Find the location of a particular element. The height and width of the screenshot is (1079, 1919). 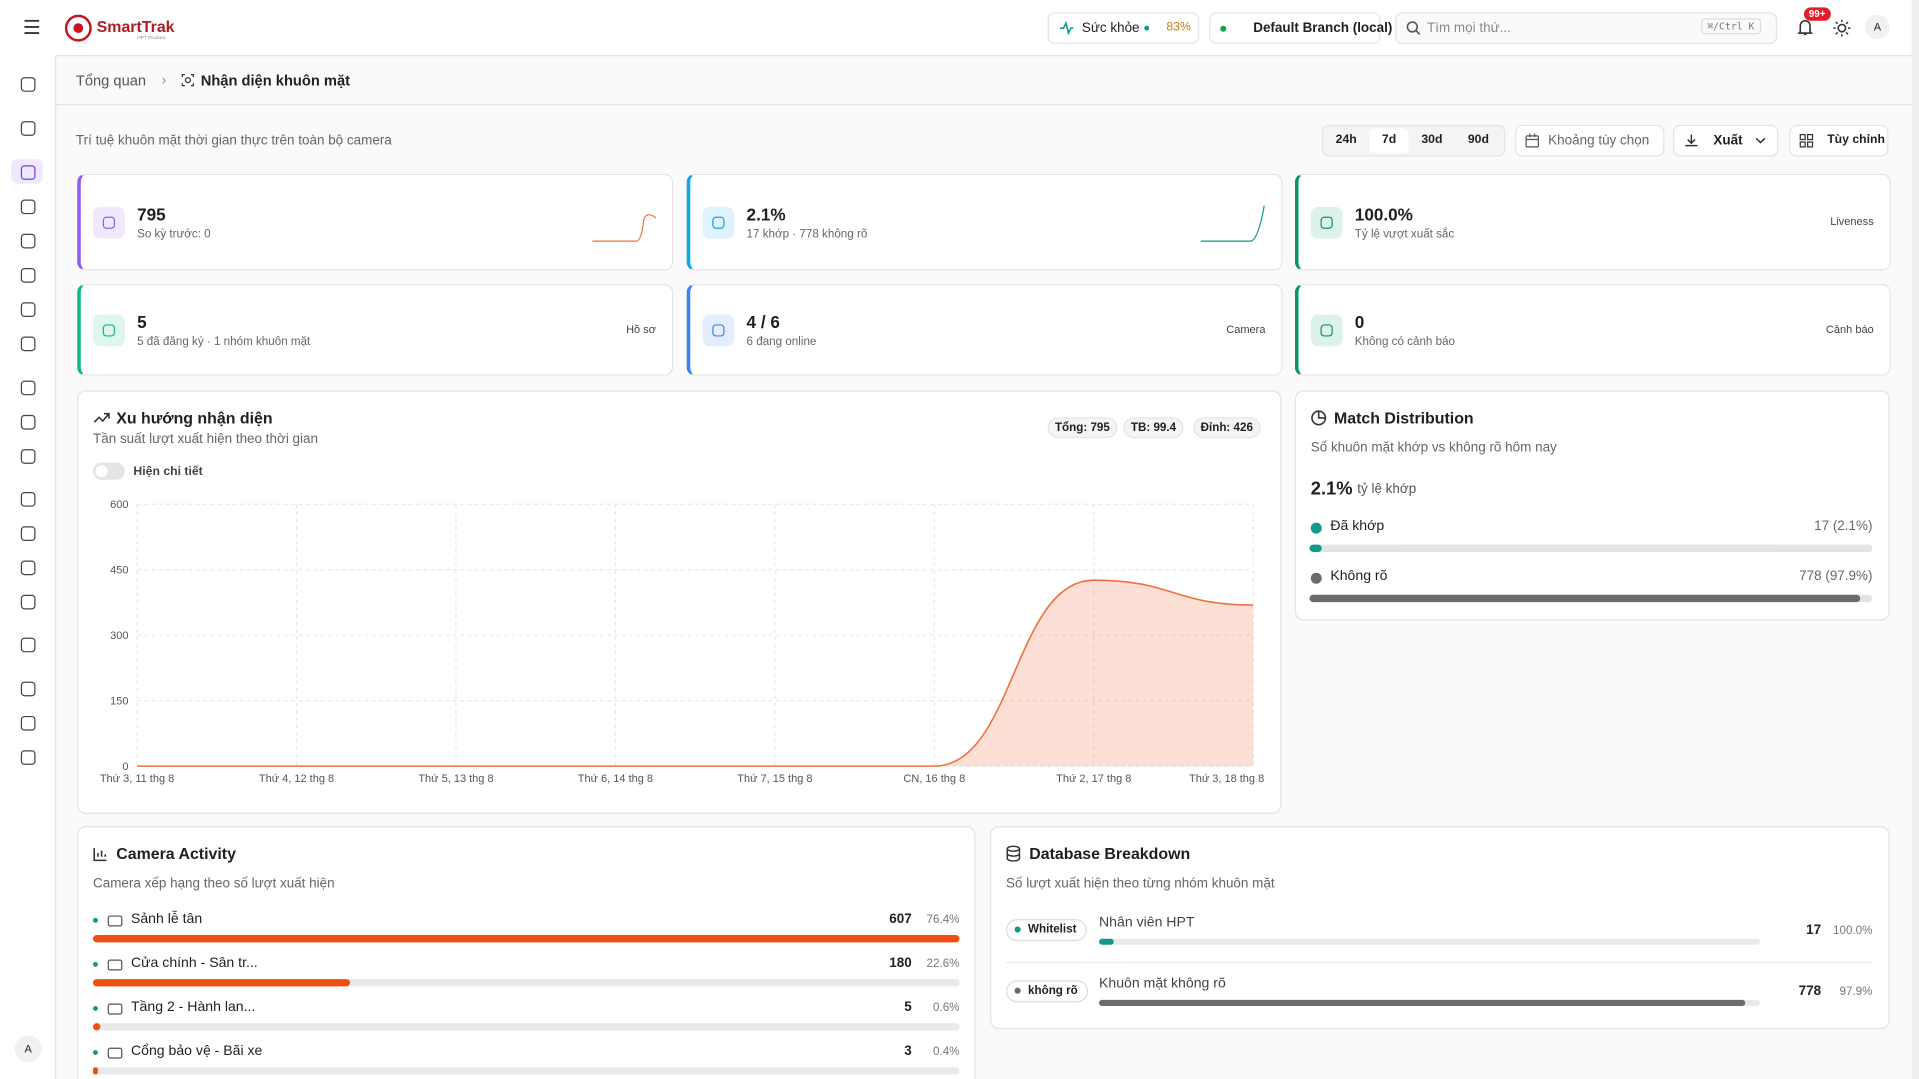

brand: SmartTrak is located at coordinates (135, 26).